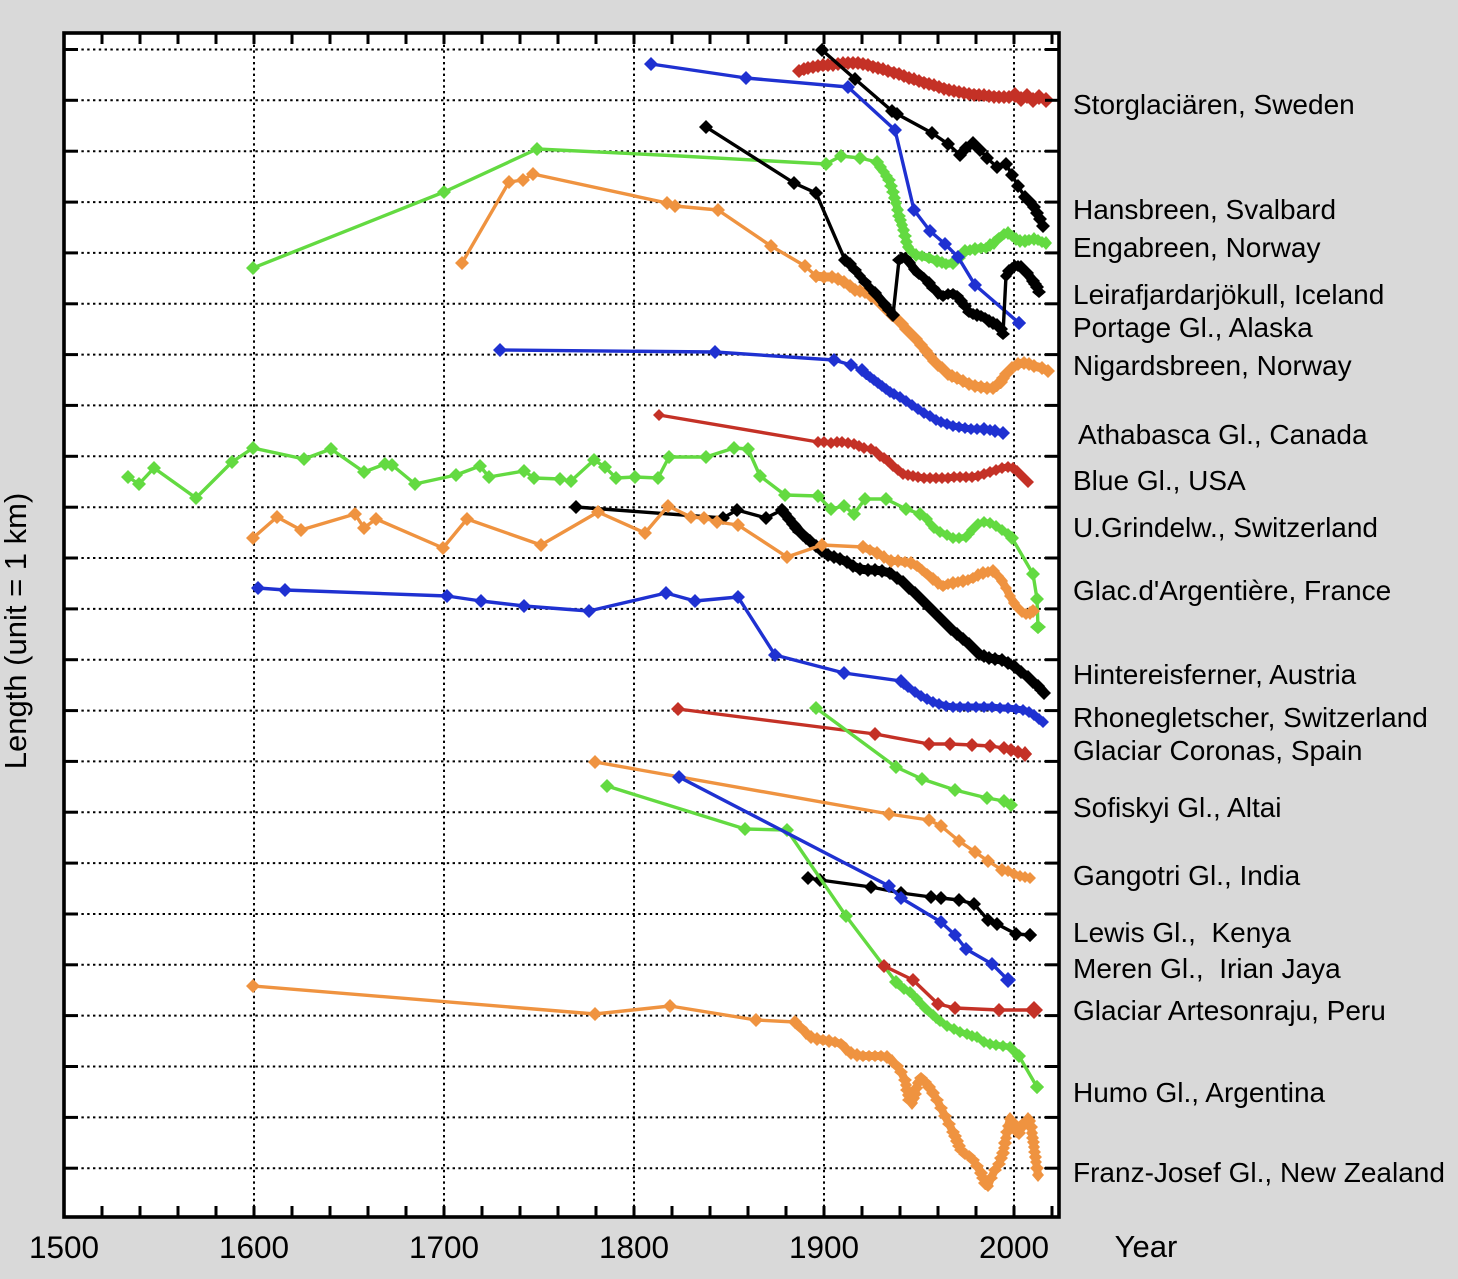 Image resolution: width=1458 pixels, height=1279 pixels. I want to click on svg-text: Nigardsbreen, Norway, so click(1212, 365).